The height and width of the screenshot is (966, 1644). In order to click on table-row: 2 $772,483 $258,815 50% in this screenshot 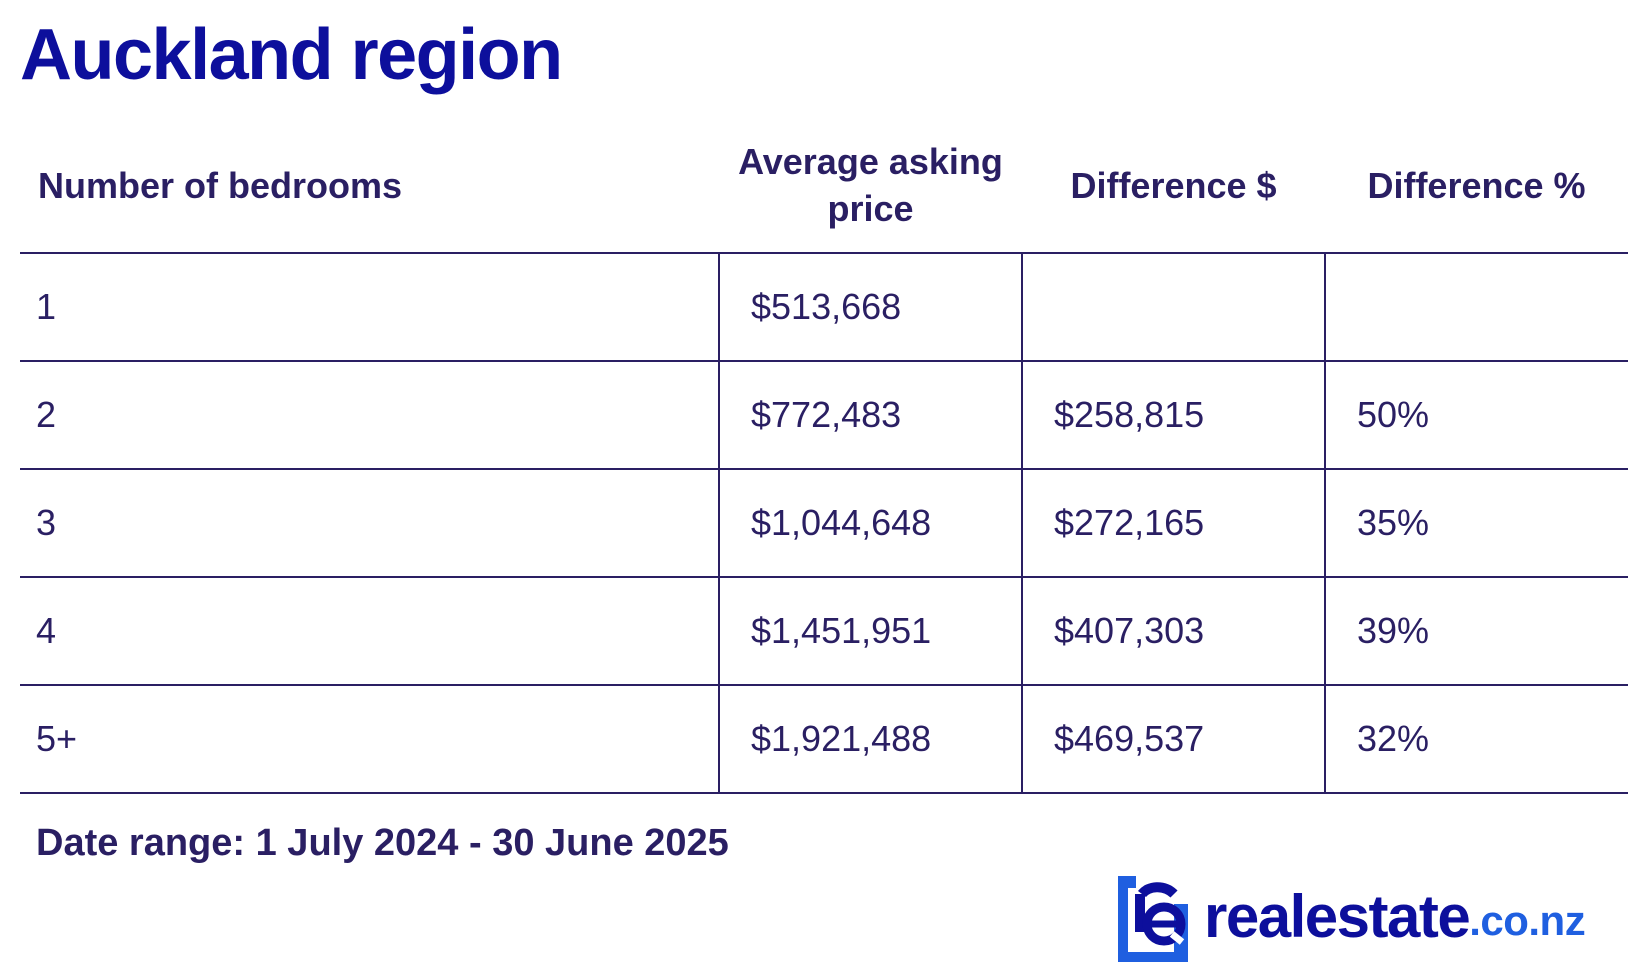, I will do `click(824, 415)`.